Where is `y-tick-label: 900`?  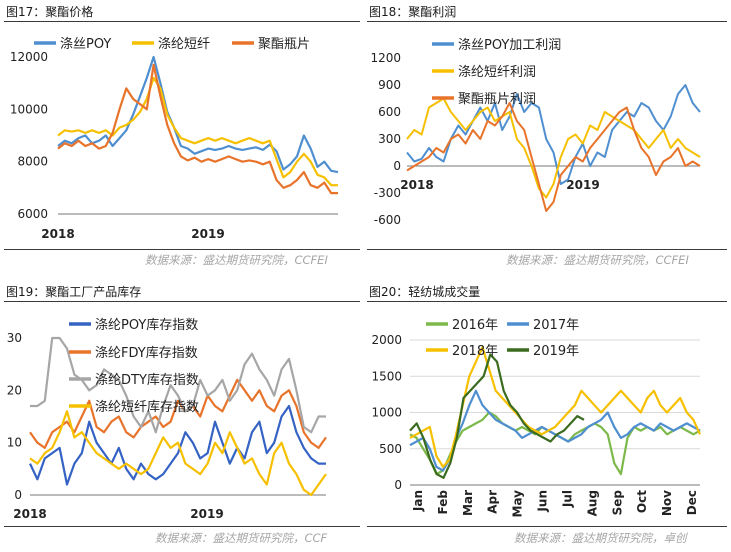
y-tick-label: 900 is located at coordinates (389, 85).